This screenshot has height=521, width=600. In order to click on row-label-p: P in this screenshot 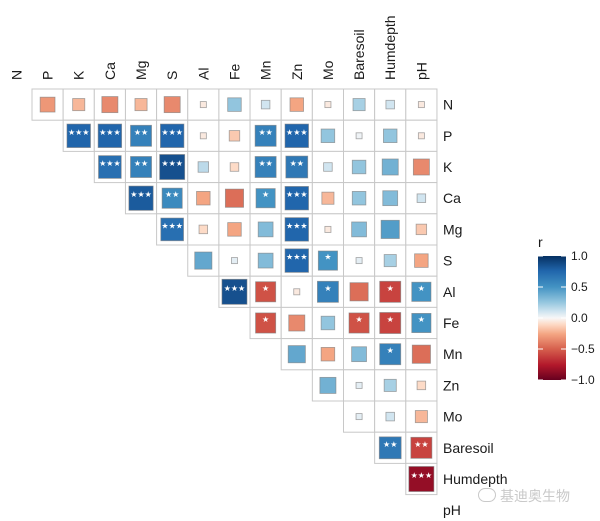, I will do `click(447, 136)`.